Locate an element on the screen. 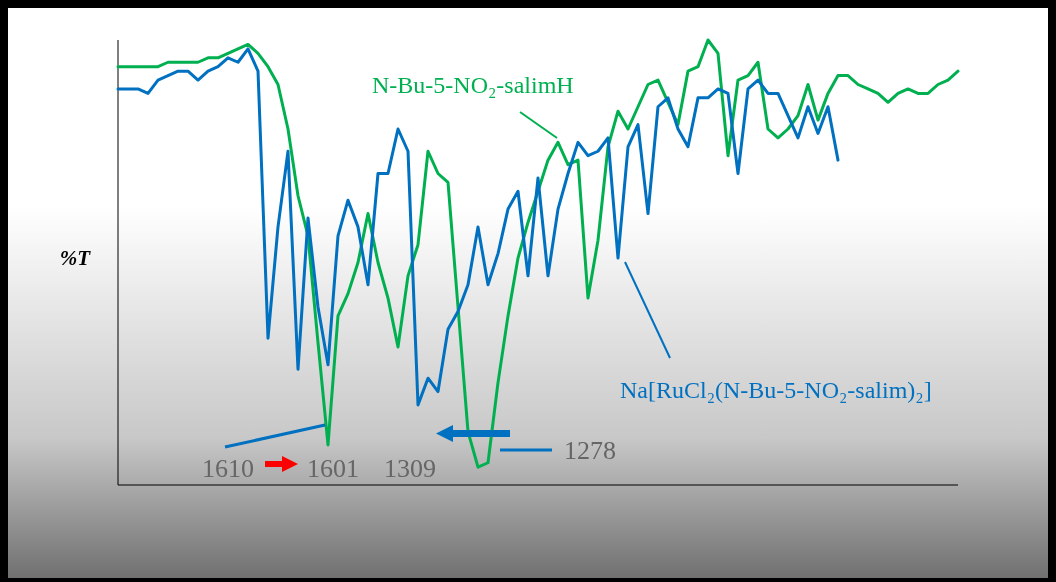 This screenshot has width=1056, height=582. annotation: 1309 is located at coordinates (410, 468).